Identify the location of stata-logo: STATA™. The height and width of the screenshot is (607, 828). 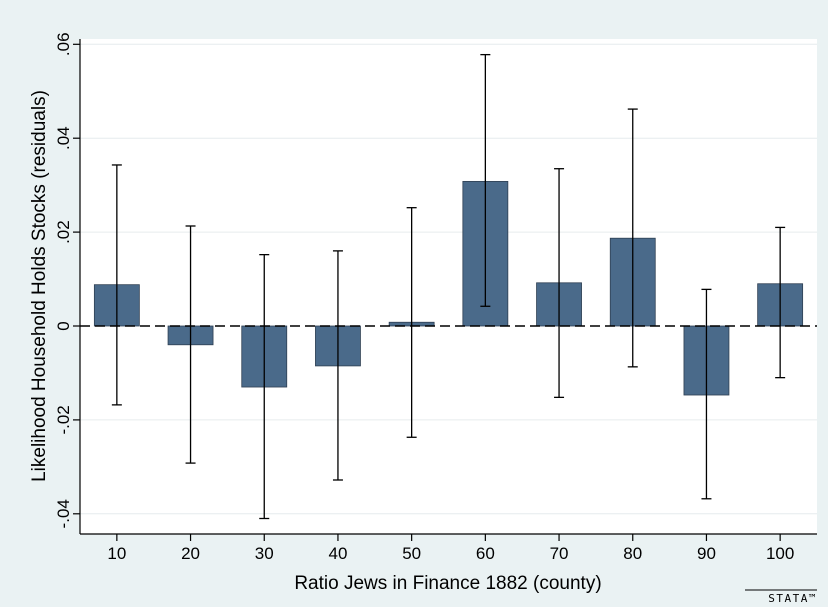
(781, 597).